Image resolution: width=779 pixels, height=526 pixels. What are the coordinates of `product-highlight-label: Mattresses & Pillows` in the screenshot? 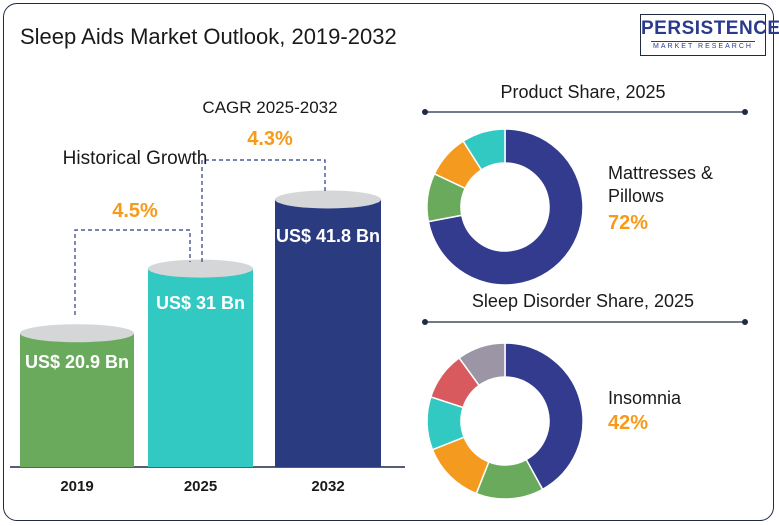 It's located at (661, 184).